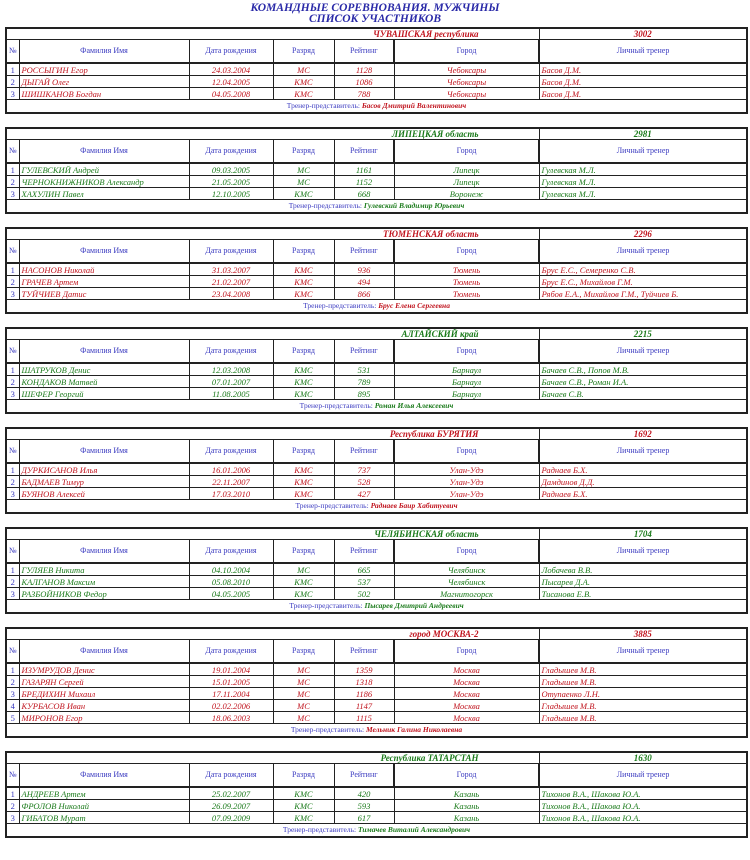 The image size is (750, 860). Describe the element at coordinates (231, 281) in the screenshot. I see `cell-dob: 21.02.2007` at that location.